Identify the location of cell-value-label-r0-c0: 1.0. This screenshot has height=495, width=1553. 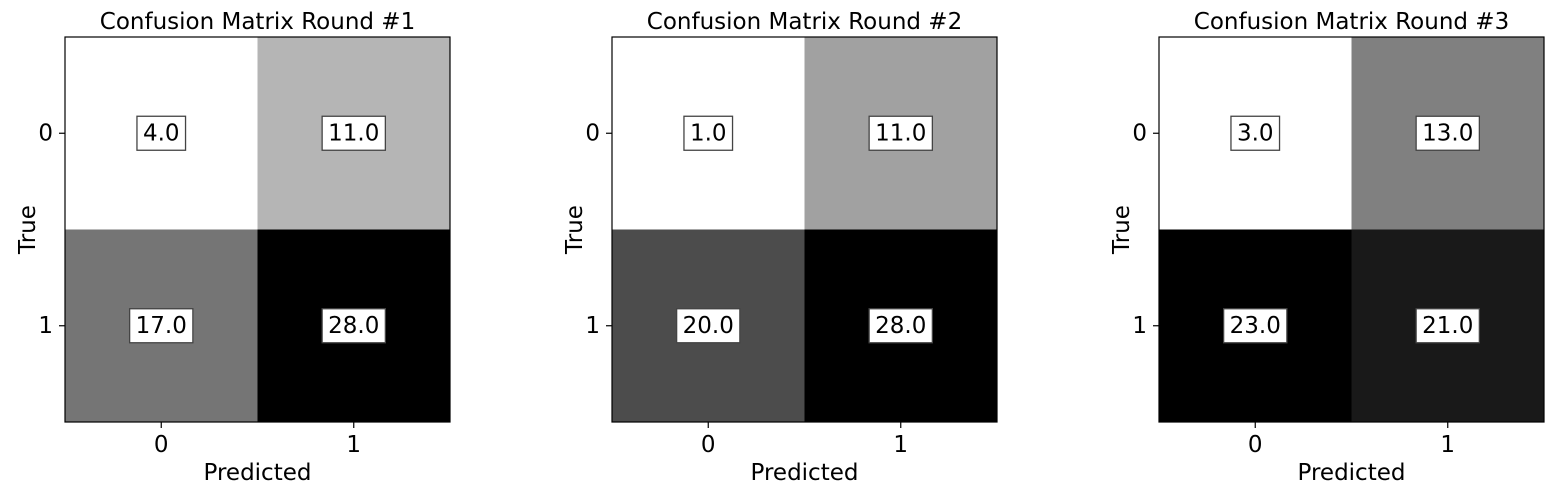
(708, 133).